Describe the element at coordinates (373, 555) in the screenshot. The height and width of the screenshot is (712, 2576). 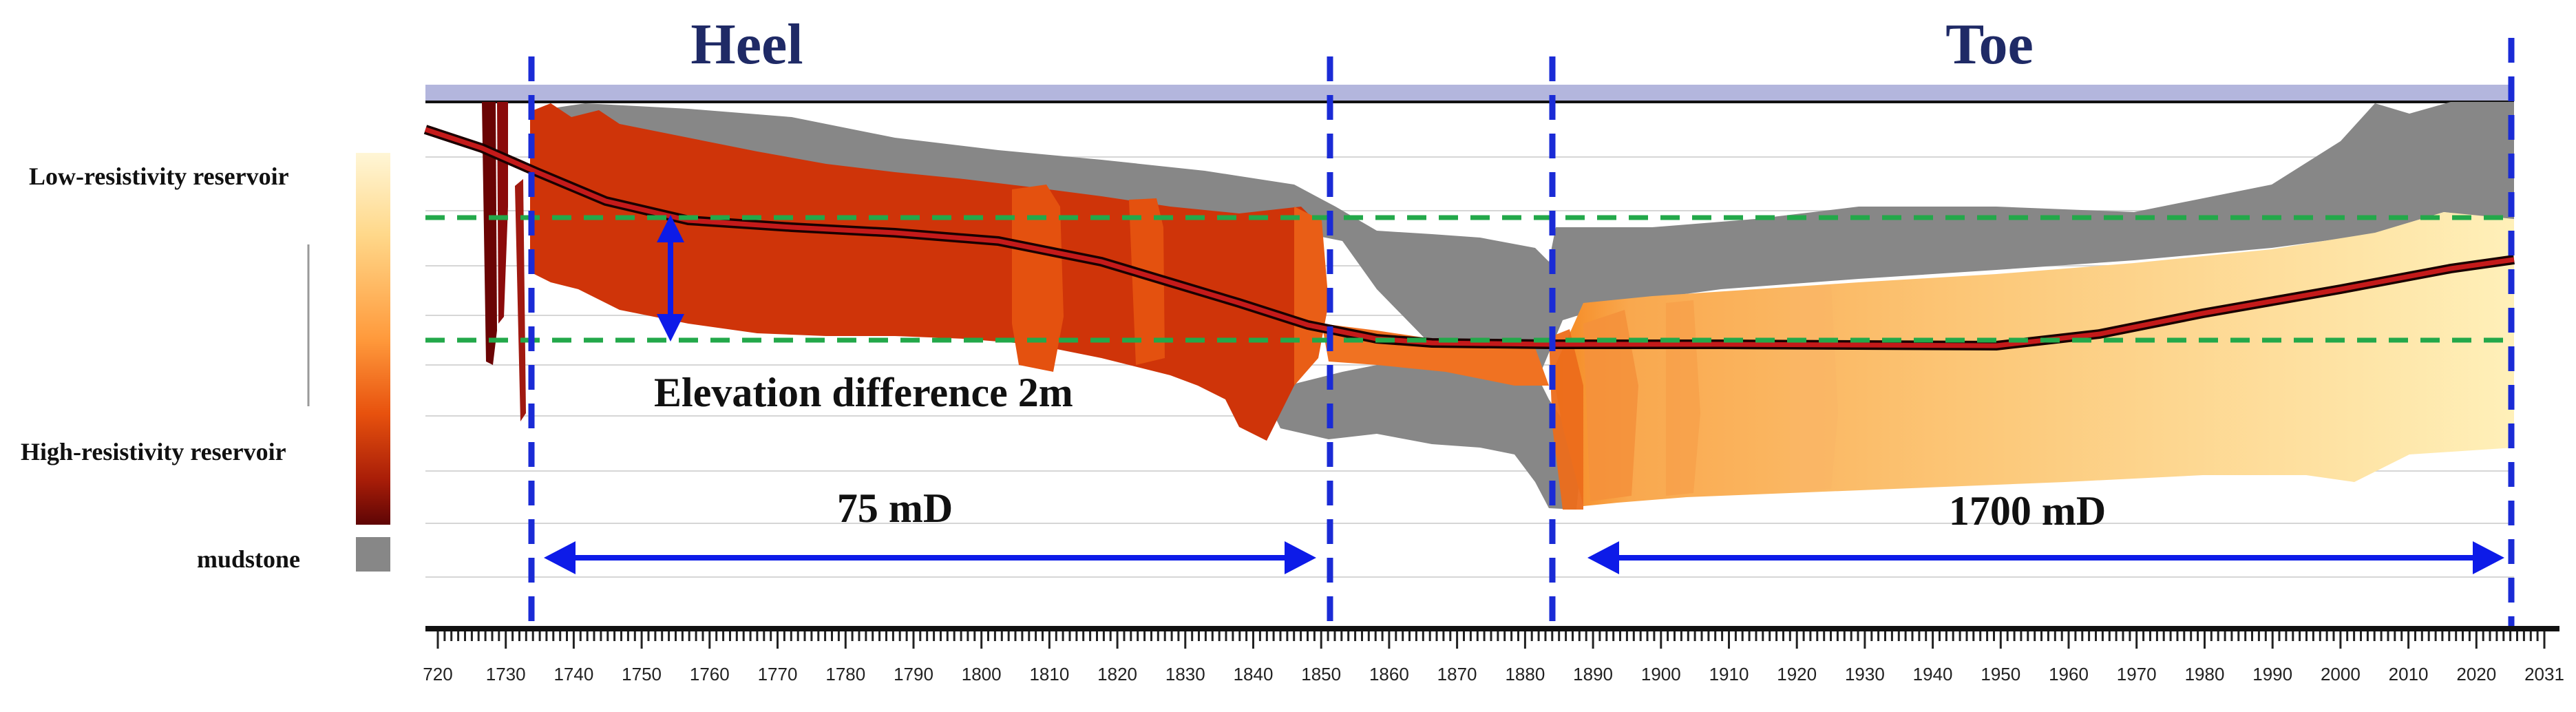
I see `legend-mudstone-swatch` at that location.